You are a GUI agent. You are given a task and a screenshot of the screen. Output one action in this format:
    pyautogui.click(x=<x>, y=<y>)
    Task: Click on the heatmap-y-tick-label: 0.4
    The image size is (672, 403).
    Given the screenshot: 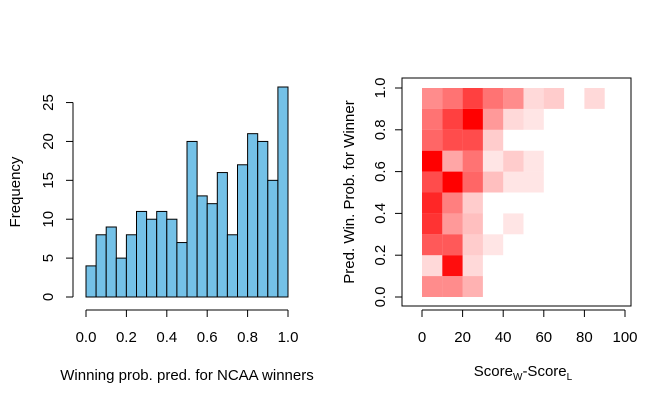 What is the action you would take?
    pyautogui.click(x=380, y=213)
    